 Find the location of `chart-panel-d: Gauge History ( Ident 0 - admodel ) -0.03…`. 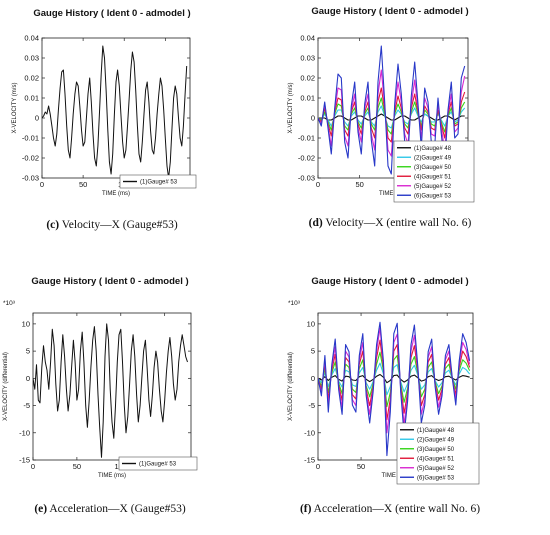

chart-panel-d: Gauge History ( Ident 0 - admodel ) -0.03… is located at coordinates (381, 117).